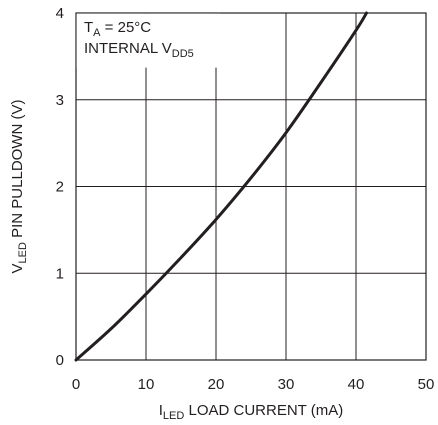 The image size is (438, 425). I want to click on y-tick-label: 1, so click(60, 273).